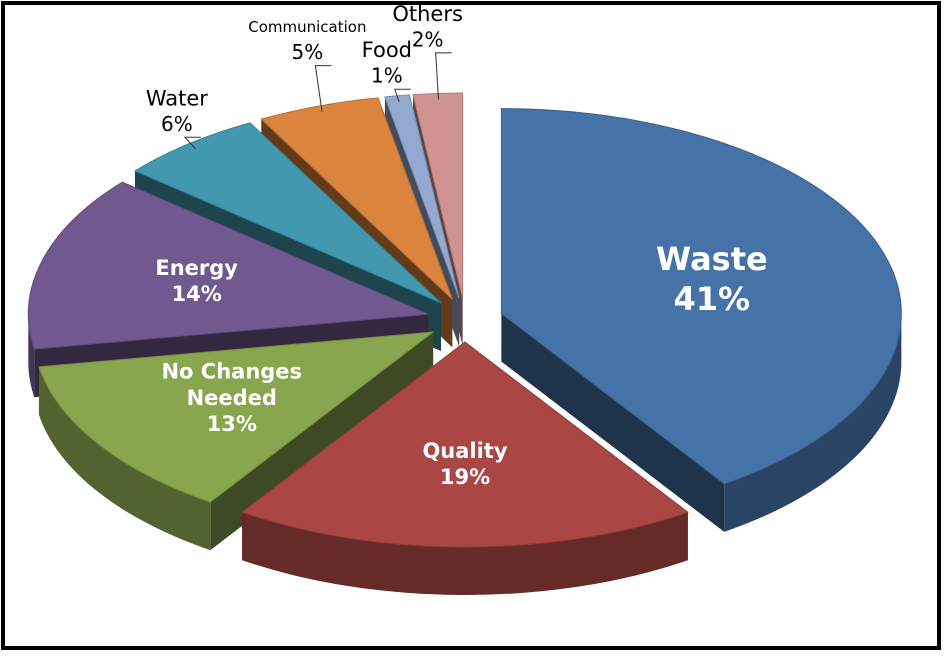 The image size is (944, 657). Describe the element at coordinates (712, 259) in the screenshot. I see `slice-label: Waste` at that location.